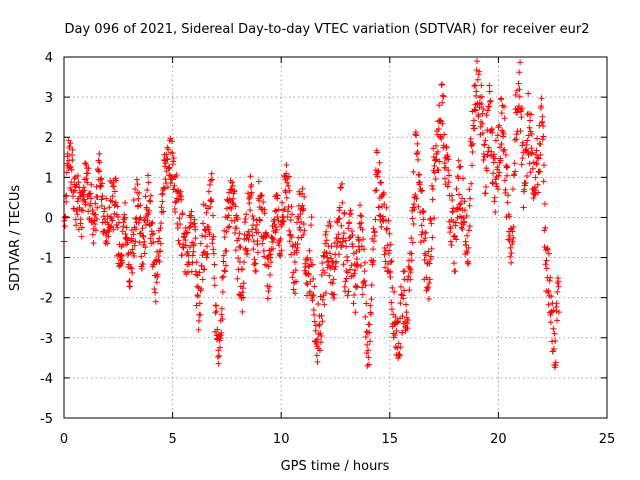  Describe the element at coordinates (46, 419) in the screenshot. I see `y-tick-label: -5` at that location.